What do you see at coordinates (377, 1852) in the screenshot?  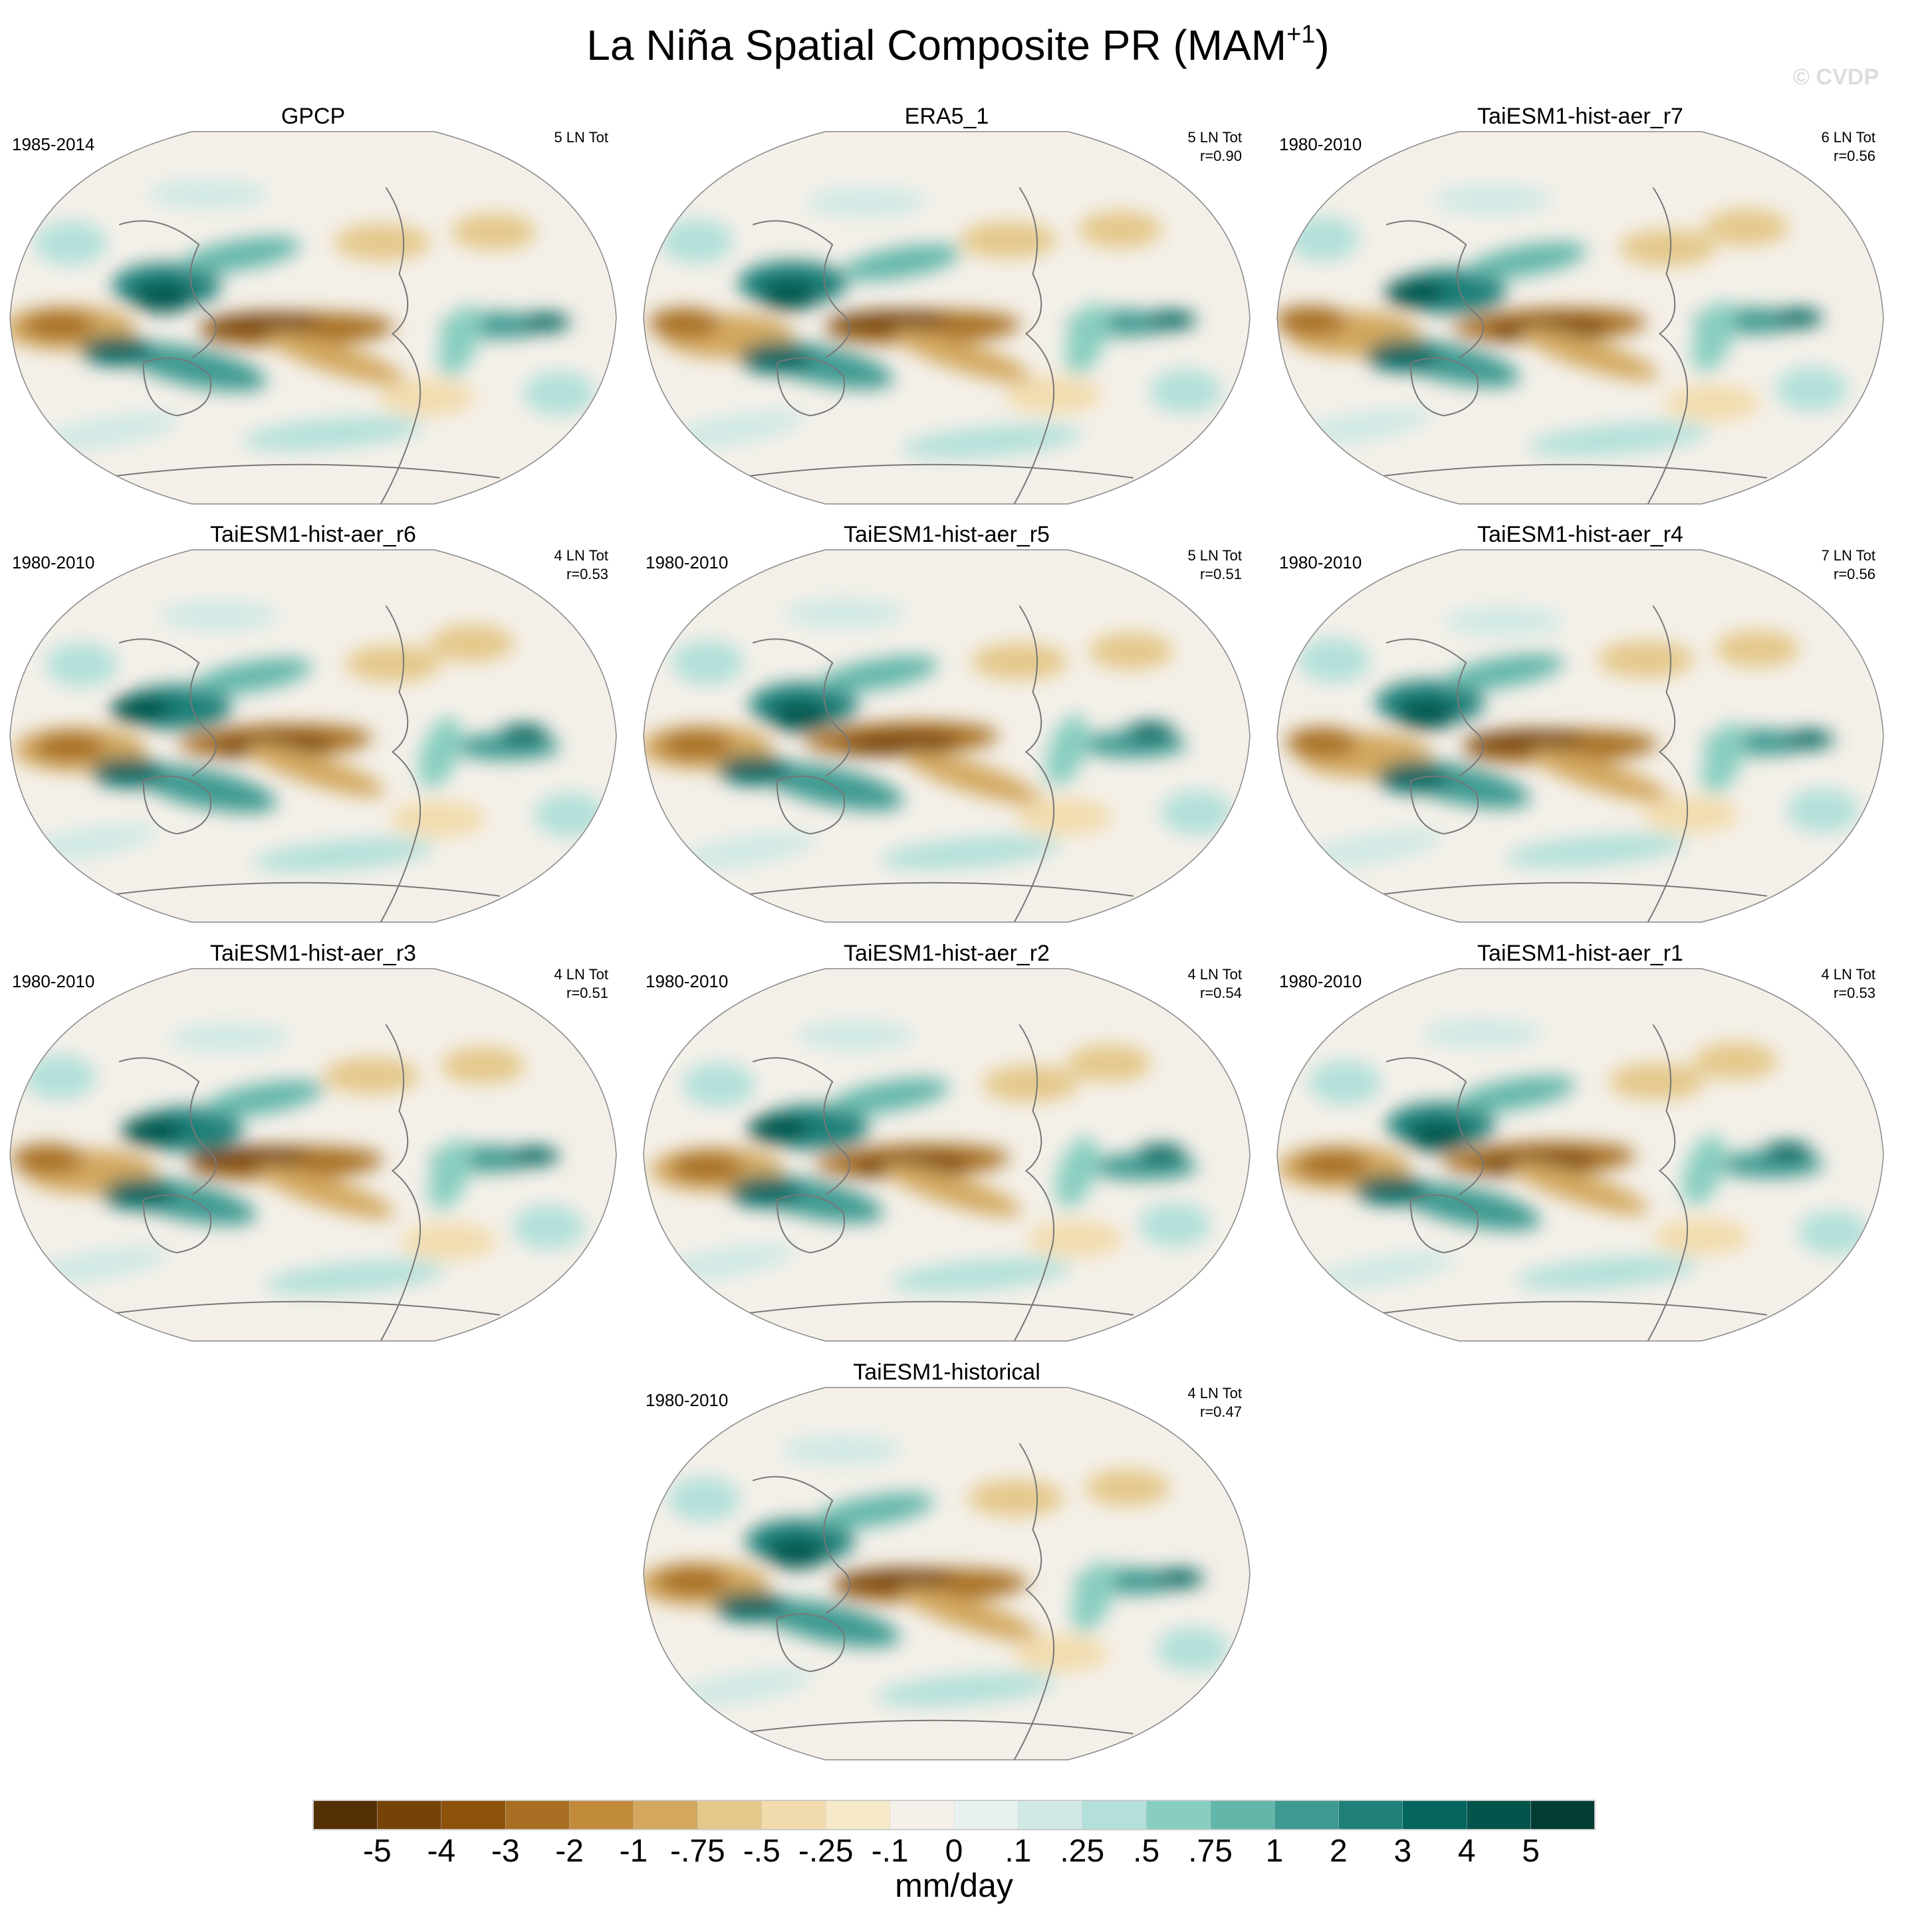 I see `colorbar-tick-label: -5` at bounding box center [377, 1852].